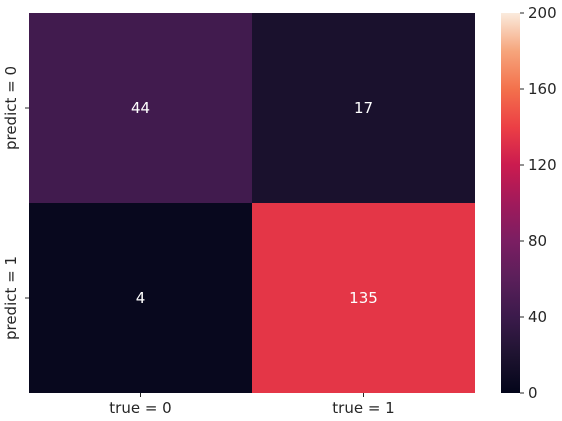 The width and height of the screenshot is (562, 421). I want to click on x-axis-ticks: true = 0 true = 1, so click(252, 405).